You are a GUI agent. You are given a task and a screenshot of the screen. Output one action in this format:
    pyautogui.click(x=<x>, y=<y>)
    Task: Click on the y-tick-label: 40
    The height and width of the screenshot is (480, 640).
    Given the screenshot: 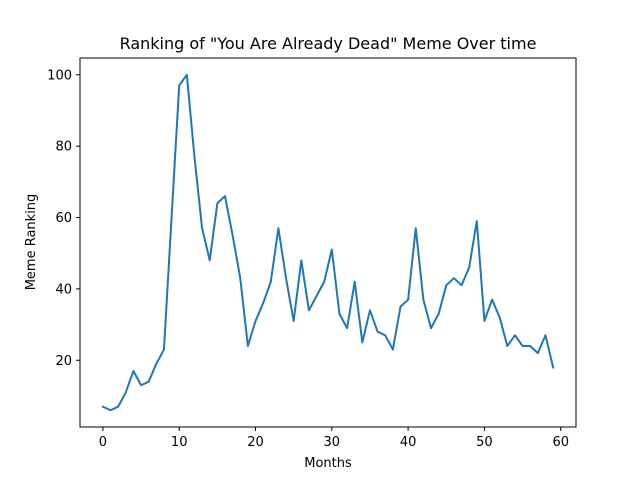 What is the action you would take?
    pyautogui.click(x=63, y=289)
    